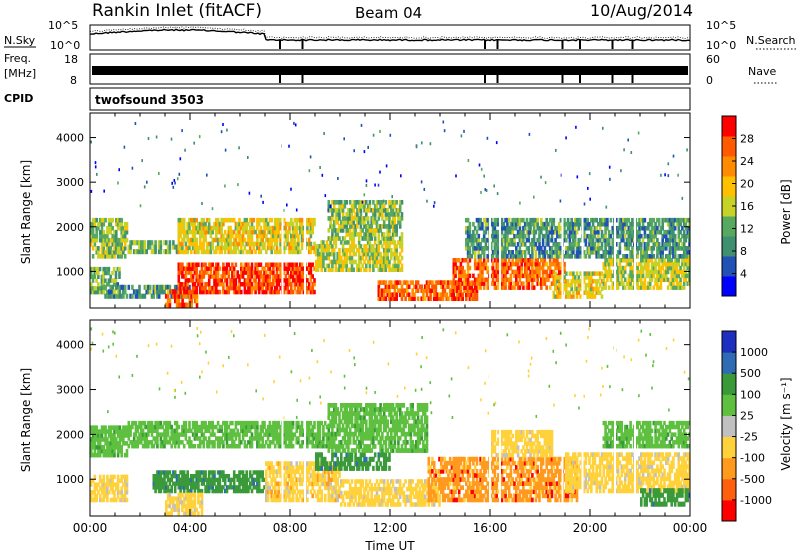 Image resolution: width=800 pixels, height=554 pixels. I want to click on power-cell-1970, so click(396, 214).